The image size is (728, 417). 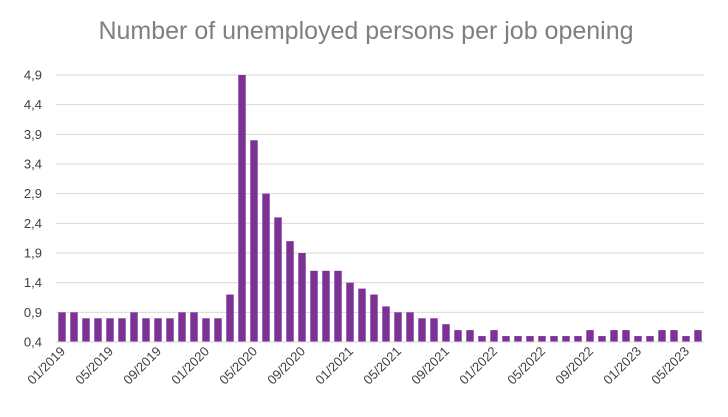 What do you see at coordinates (33, 223) in the screenshot?
I see `y-tick-label: 2,4` at bounding box center [33, 223].